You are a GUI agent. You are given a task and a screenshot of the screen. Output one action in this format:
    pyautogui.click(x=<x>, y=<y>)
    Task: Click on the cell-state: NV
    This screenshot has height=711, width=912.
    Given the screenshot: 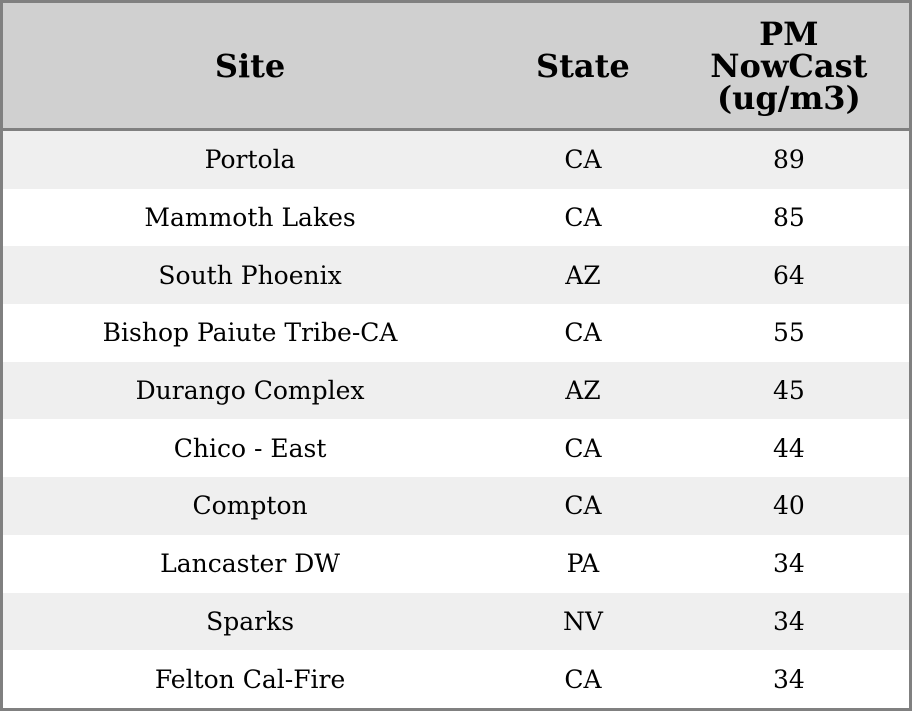 What is the action you would take?
    pyautogui.click(x=583, y=621)
    